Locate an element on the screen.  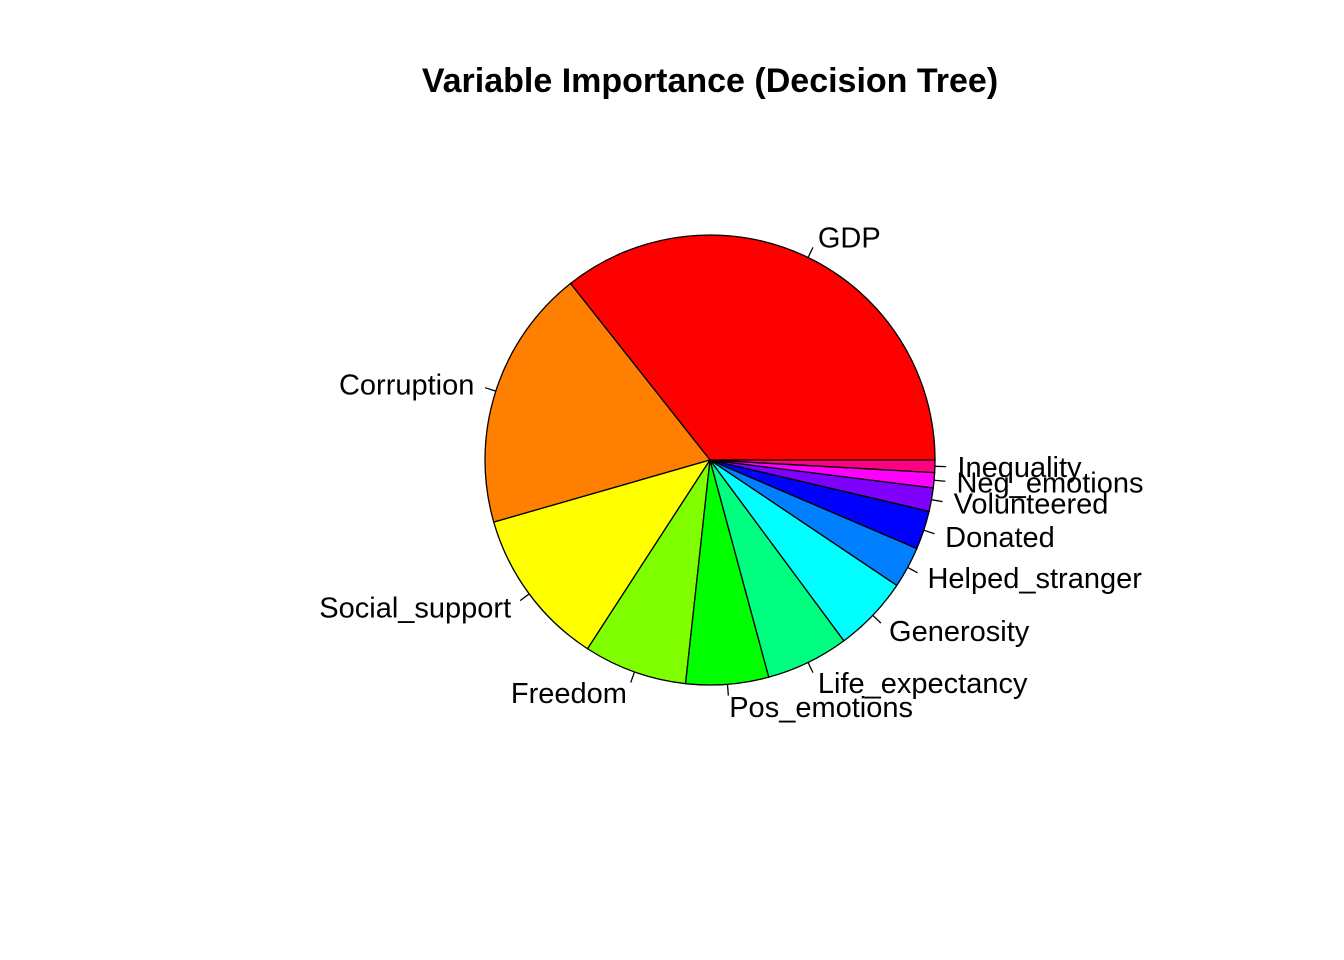
chart-title: Variable Importance (Decision Tree) is located at coordinates (710, 81).